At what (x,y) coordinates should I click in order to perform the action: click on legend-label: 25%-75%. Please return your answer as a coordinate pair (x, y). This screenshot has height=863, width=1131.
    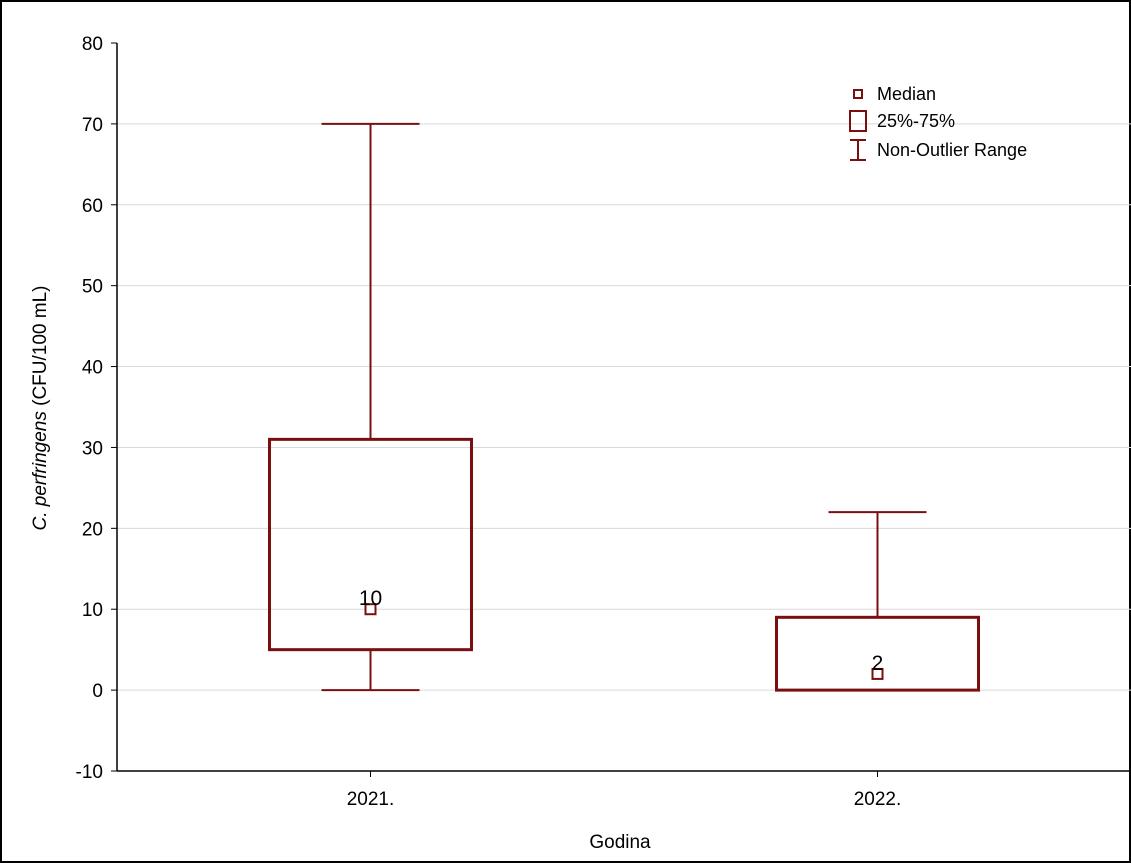
    Looking at the image, I should click on (916, 121).